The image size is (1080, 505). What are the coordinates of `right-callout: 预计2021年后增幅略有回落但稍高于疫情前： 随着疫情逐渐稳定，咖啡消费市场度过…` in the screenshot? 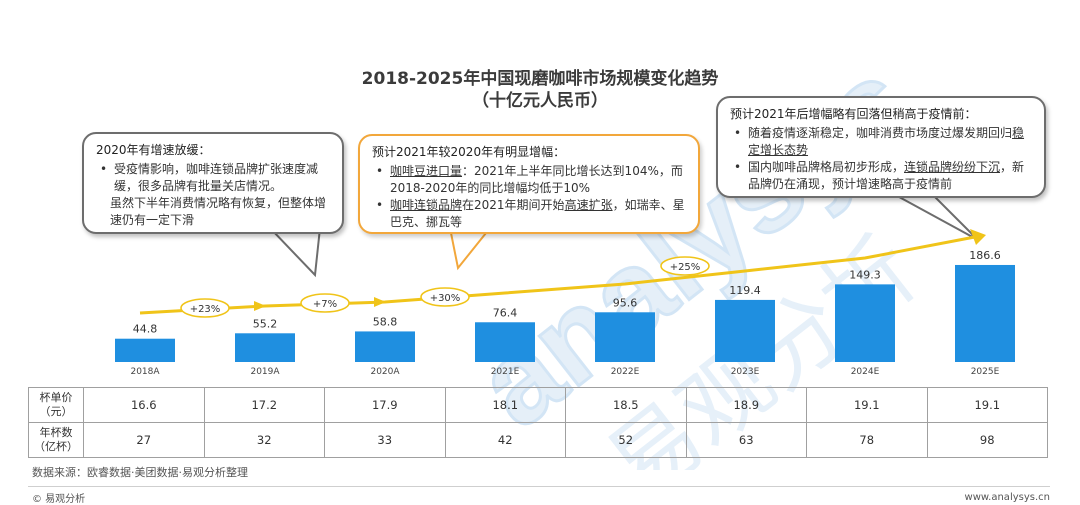 It's located at (881, 147).